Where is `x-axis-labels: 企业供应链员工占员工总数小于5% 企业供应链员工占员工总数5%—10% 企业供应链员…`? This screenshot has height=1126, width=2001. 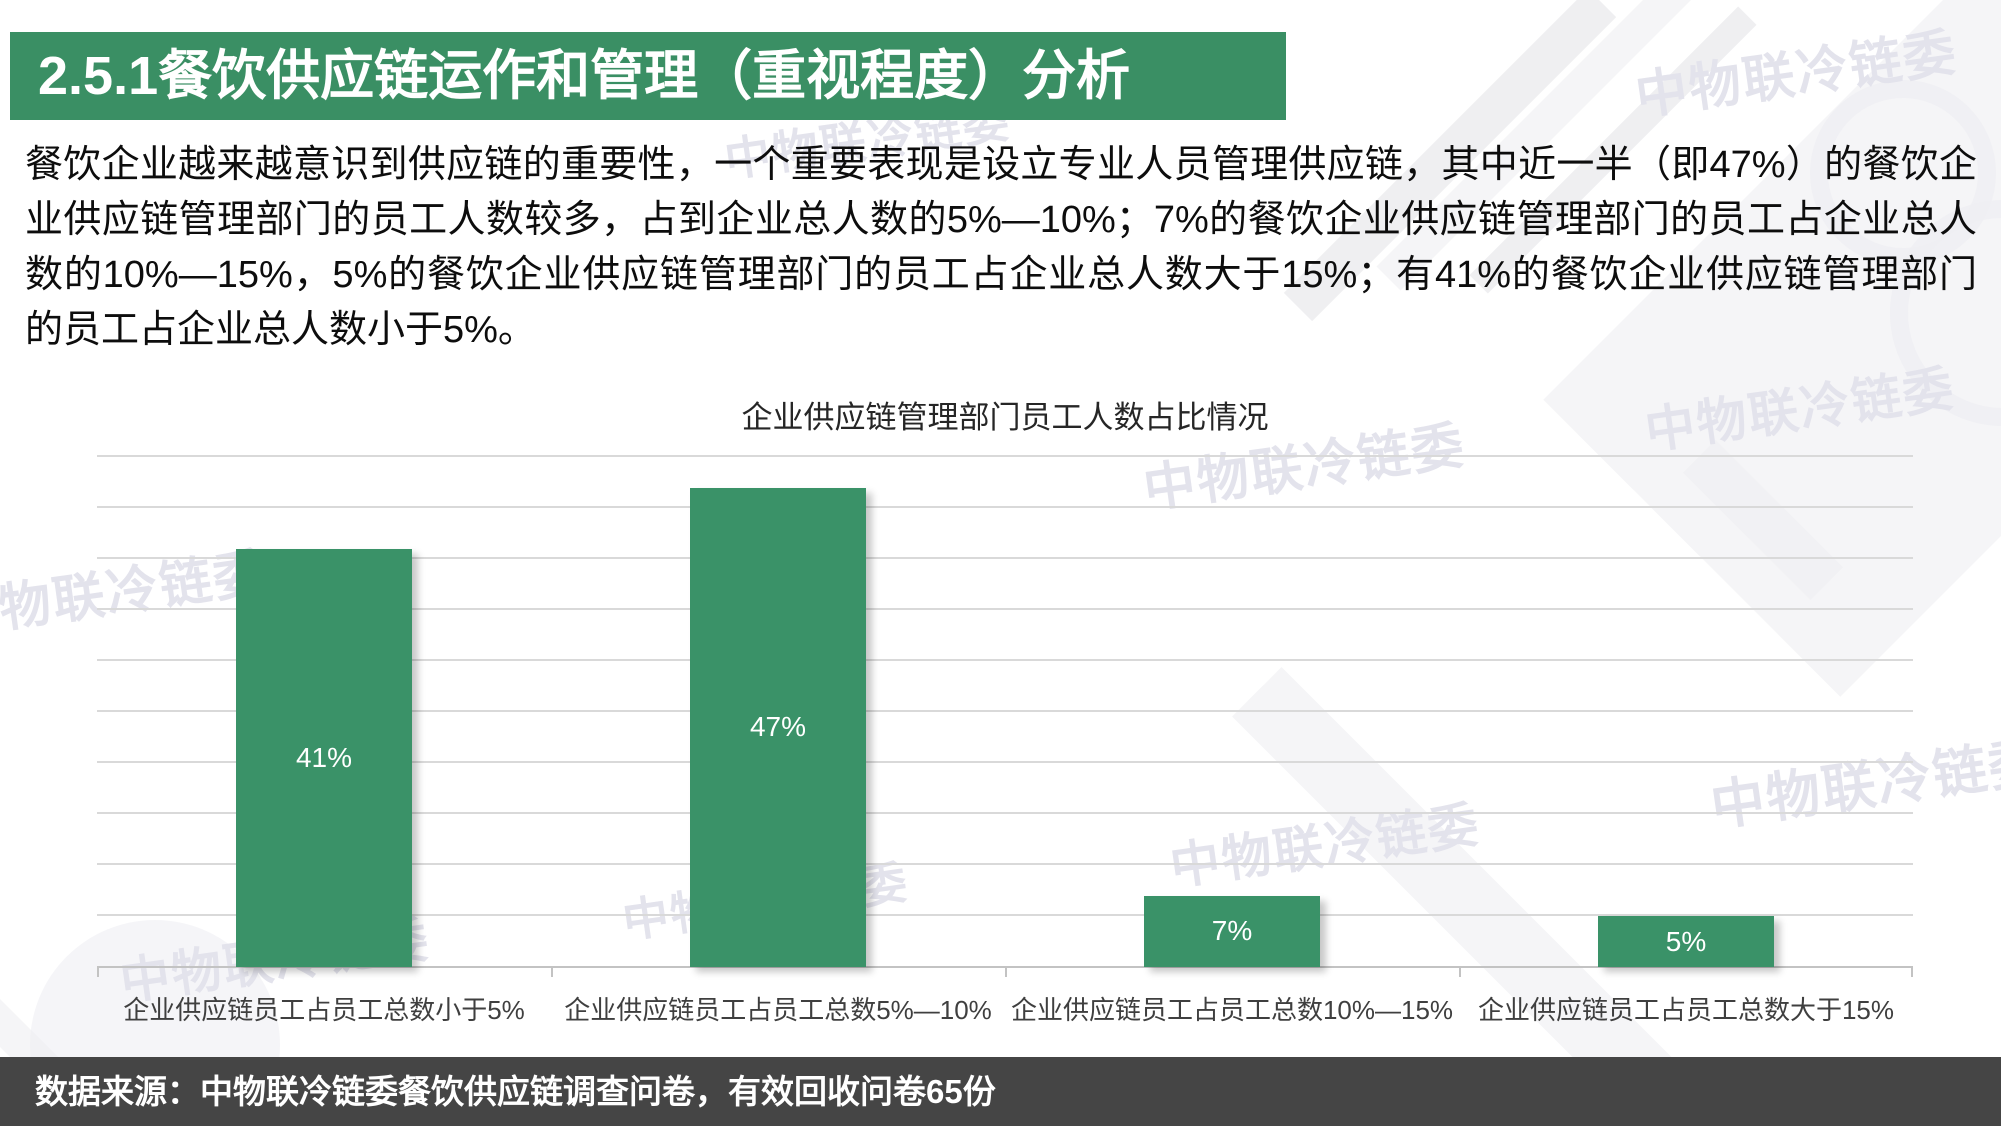 x-axis-labels: 企业供应链员工占员工总数小于5% 企业供应链员工占员工总数5%—10% 企业供应链员… is located at coordinates (1005, 1008).